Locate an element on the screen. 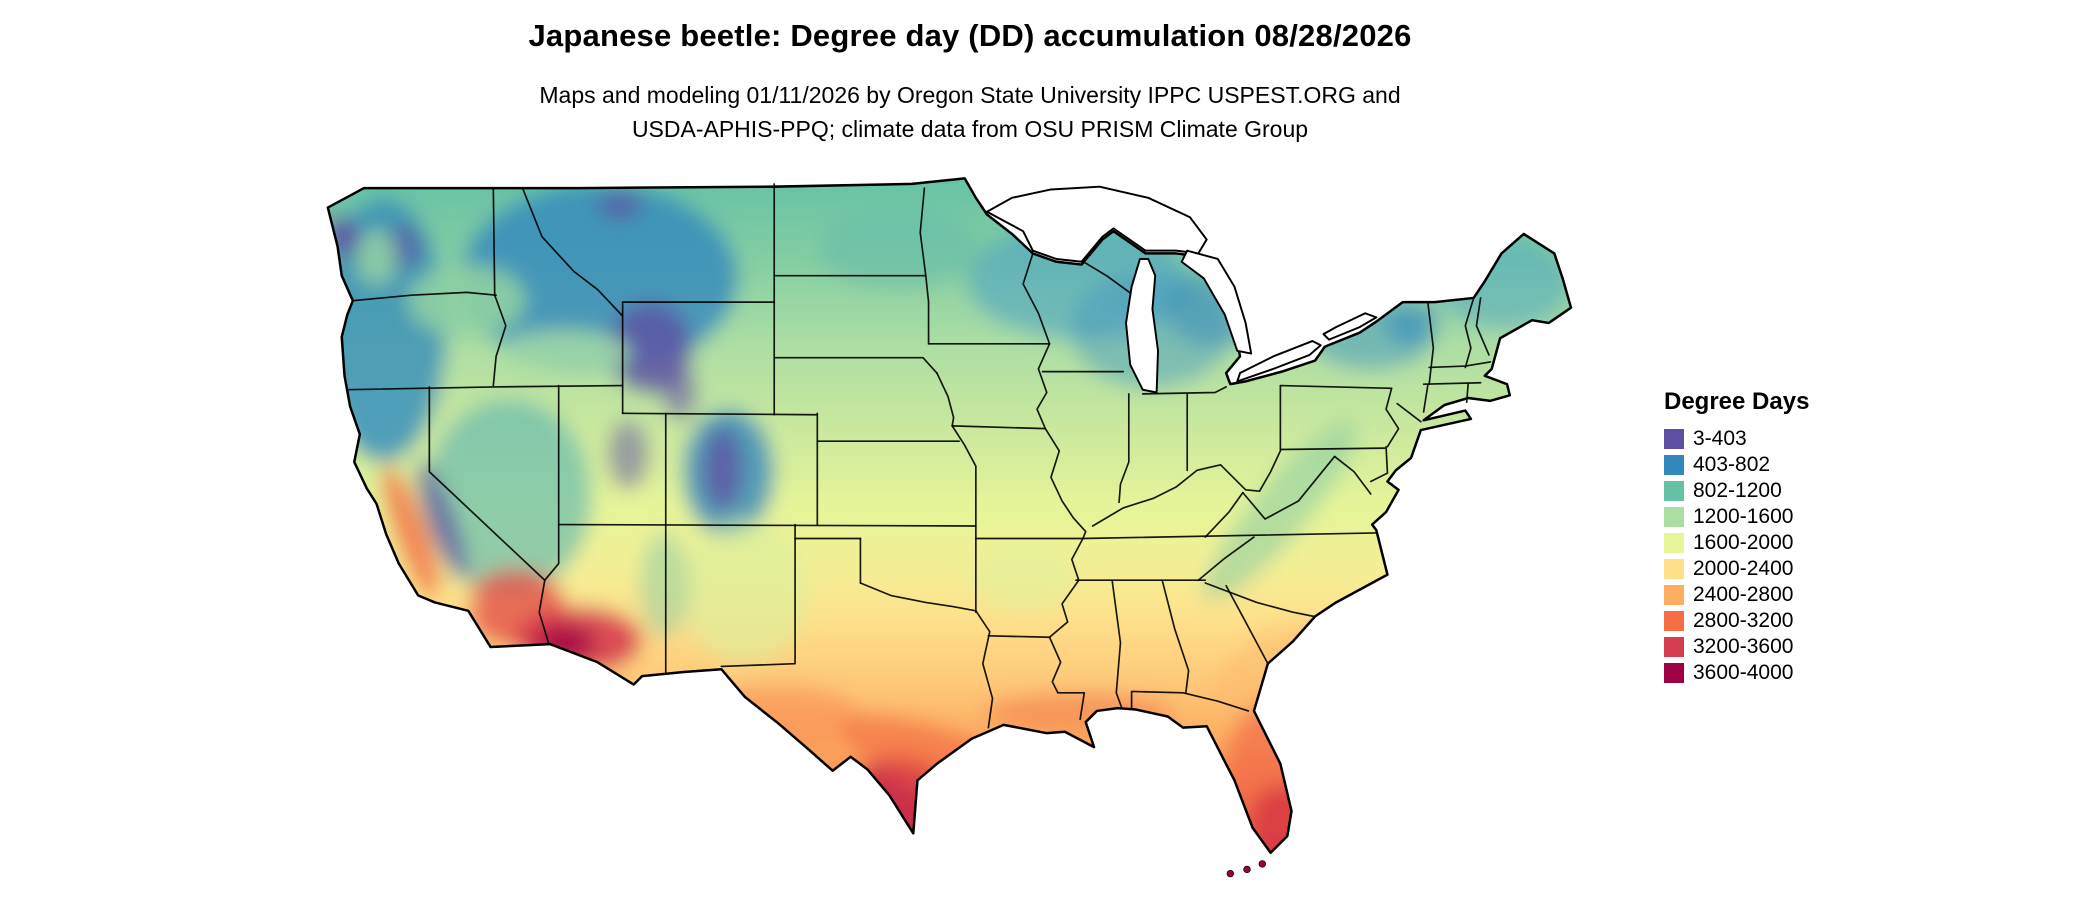 This screenshot has width=2100, height=907. legend-entry-label: 2000-2400 is located at coordinates (1743, 568).